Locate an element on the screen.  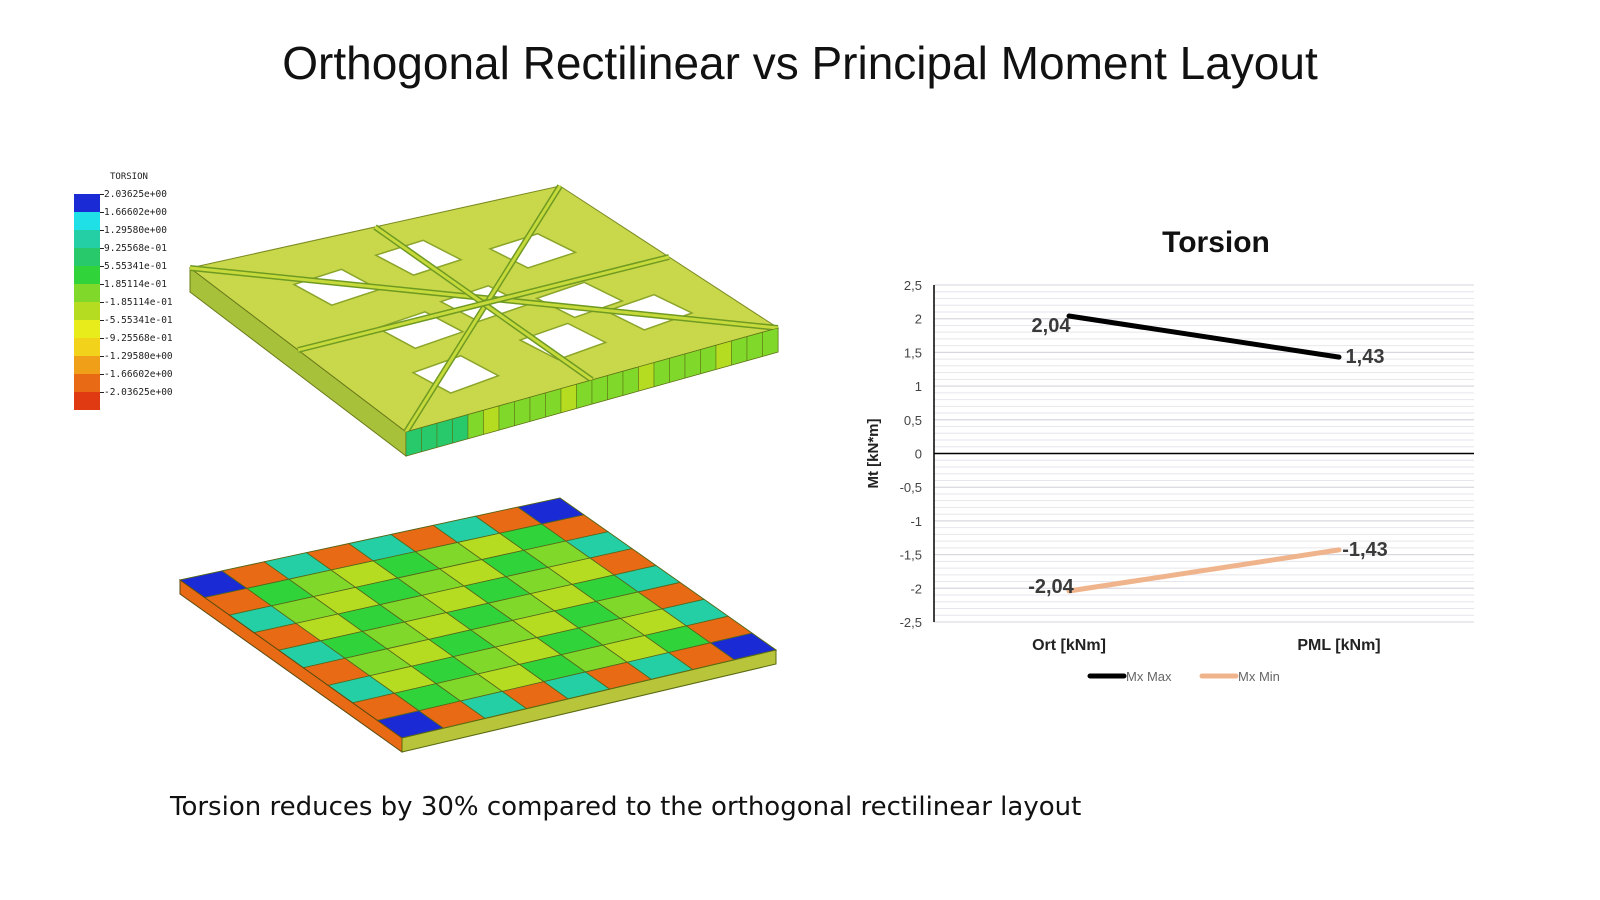
series-line-mx-min is located at coordinates (1204, 570).